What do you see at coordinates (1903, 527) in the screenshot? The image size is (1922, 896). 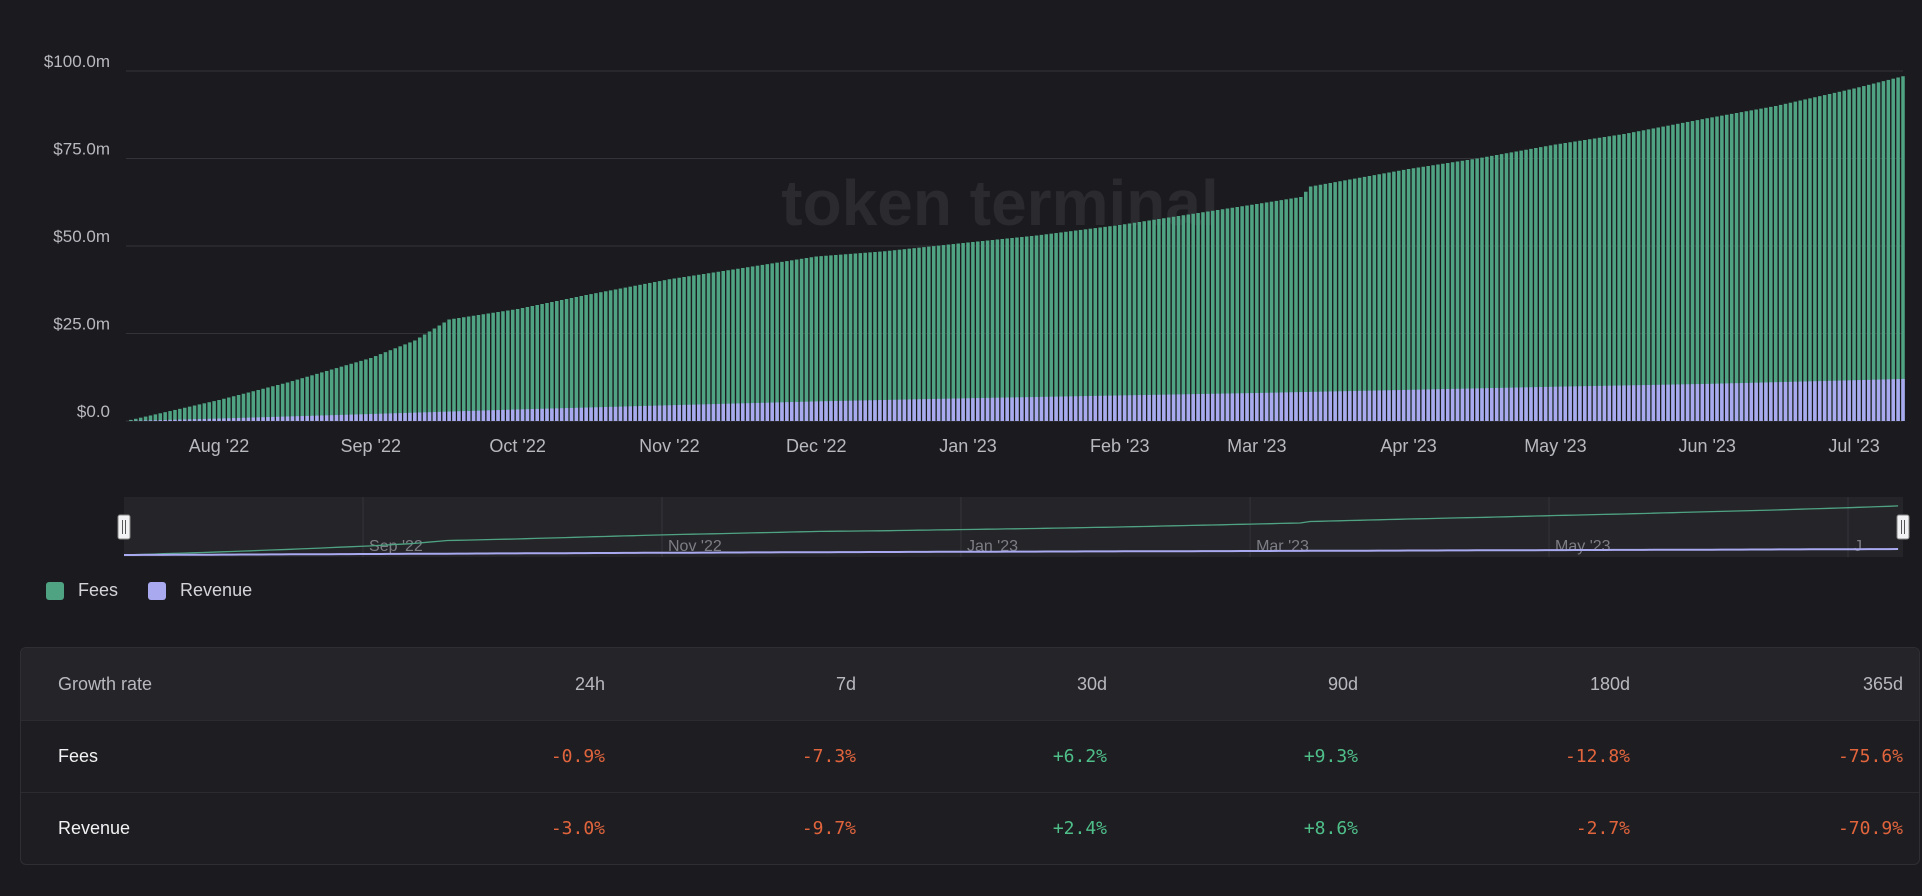 I see `navigator-right-handle` at bounding box center [1903, 527].